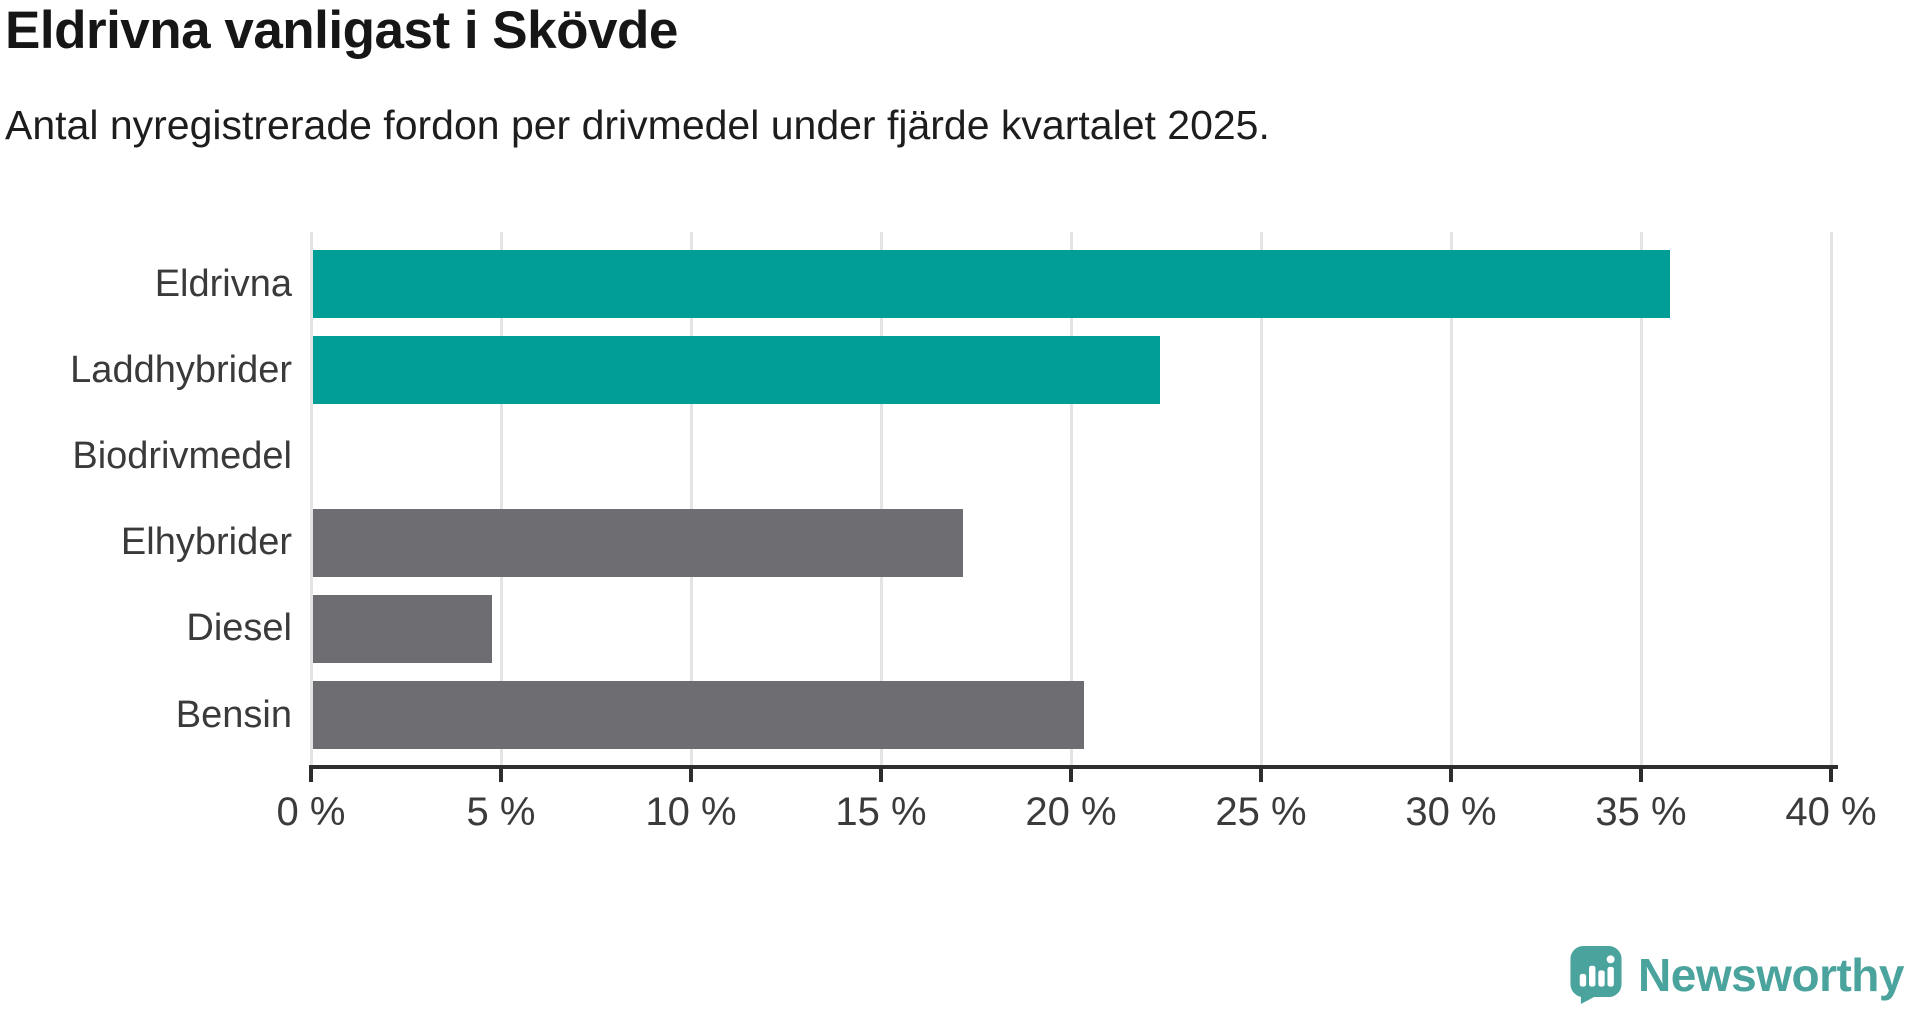 Image resolution: width=1920 pixels, height=1010 pixels. Describe the element at coordinates (311, 812) in the screenshot. I see `x-axis-tick-label: 0 %` at that location.